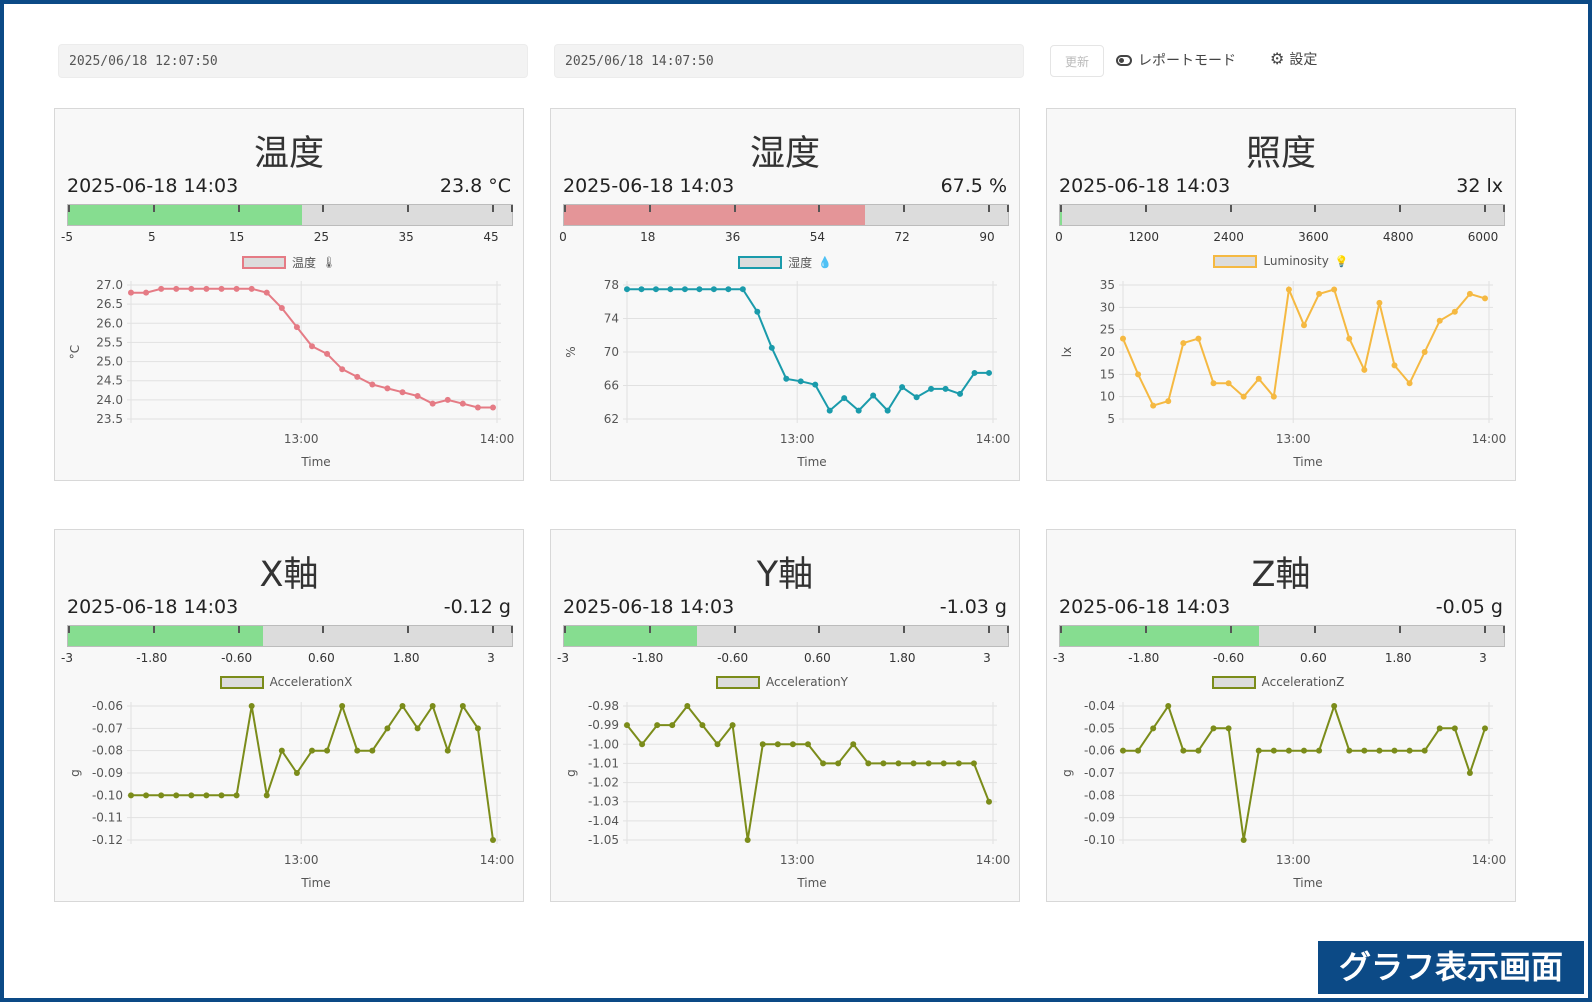  Describe the element at coordinates (289, 682) in the screenshot. I see `chart-legend: AccelerationX` at that location.